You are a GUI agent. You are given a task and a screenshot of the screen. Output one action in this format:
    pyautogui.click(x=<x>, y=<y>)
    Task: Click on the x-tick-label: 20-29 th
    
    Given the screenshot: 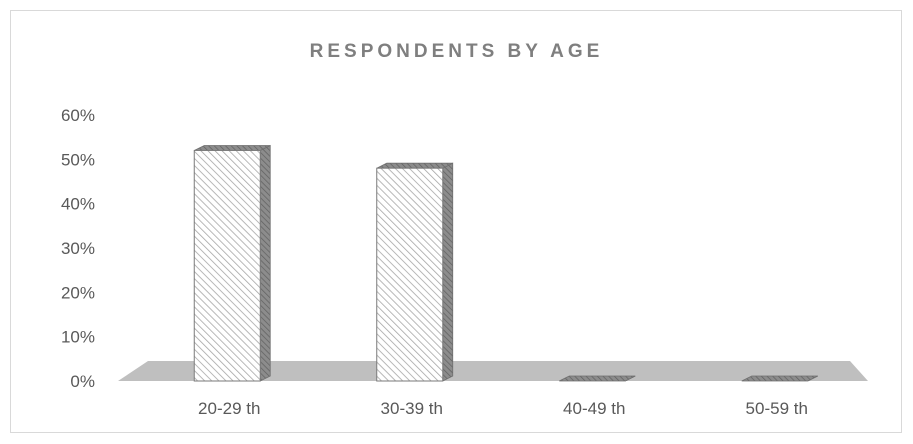 What is the action you would take?
    pyautogui.click(x=229, y=408)
    